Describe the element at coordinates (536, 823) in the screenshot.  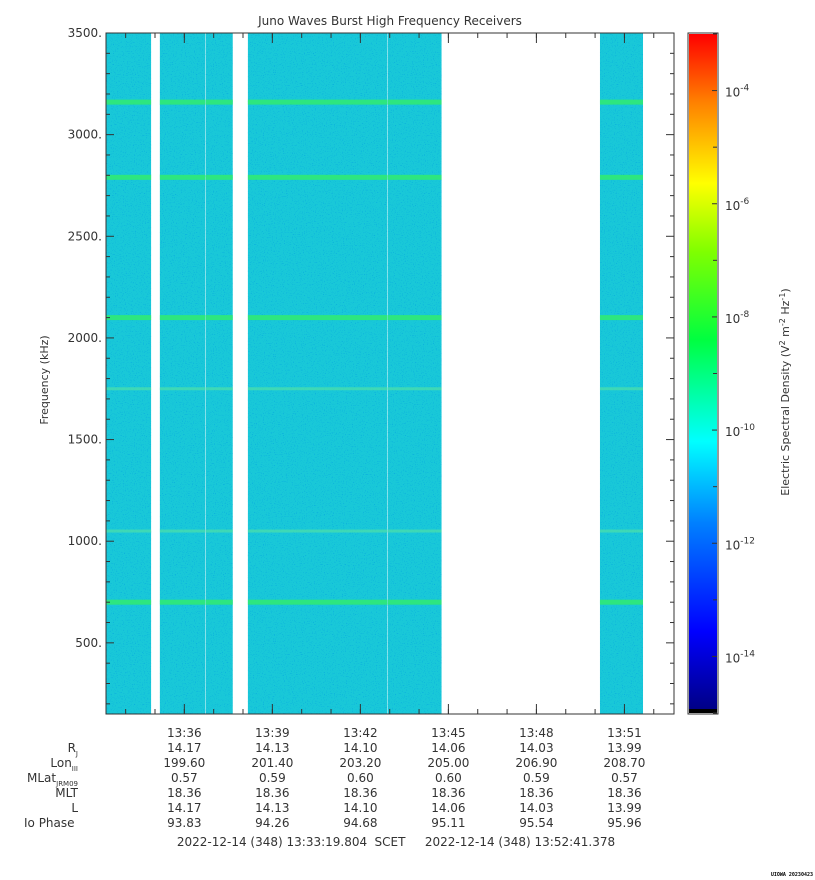
I see `ephemeris-value: 95.54` at that location.